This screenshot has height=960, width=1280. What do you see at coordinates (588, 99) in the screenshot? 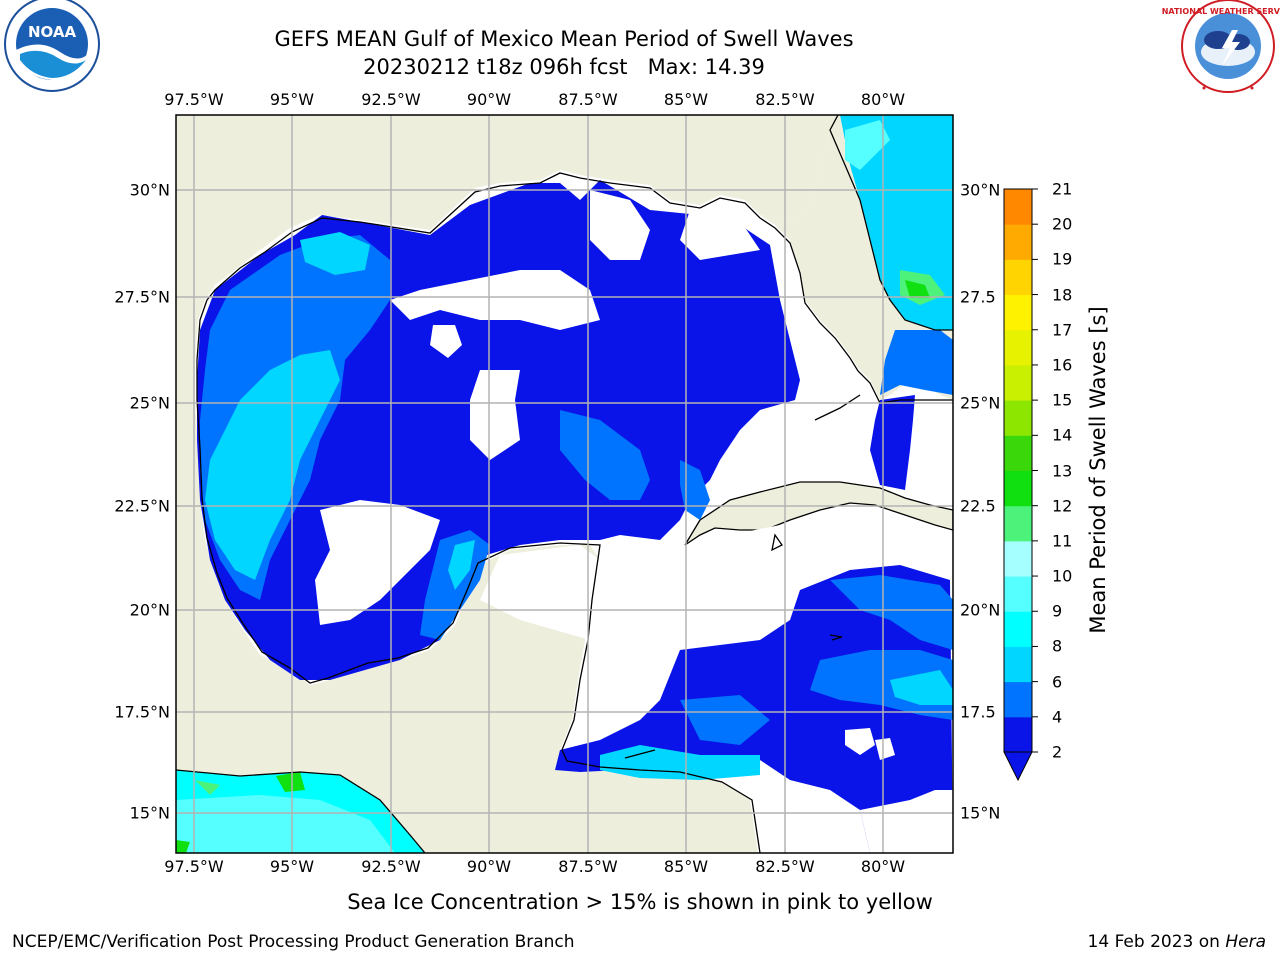
I see `lon-label-top: 87.5°W` at bounding box center [588, 99].